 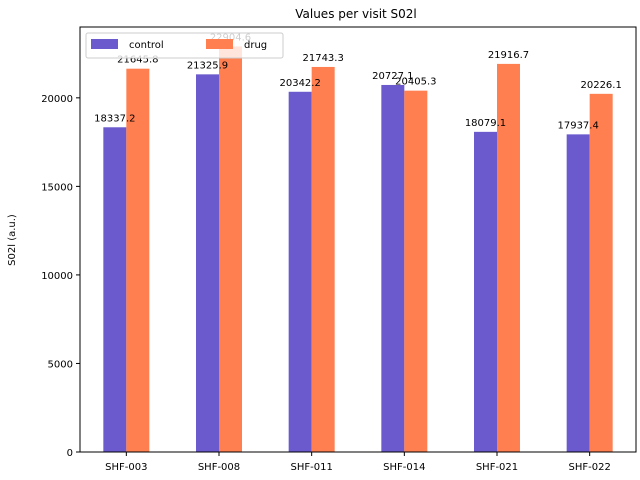 What do you see at coordinates (57, 187) in the screenshot?
I see `y-tick-label: 15000` at bounding box center [57, 187].